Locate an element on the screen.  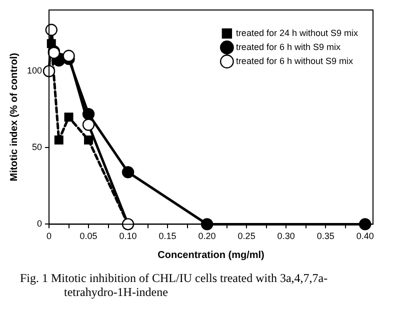
caption: Fig. 1 Mitotic inhibition of CHL/IU cells treated with 3a,4,7,7a-tetrahydro-1H-indene is located at coordinates (174, 285).